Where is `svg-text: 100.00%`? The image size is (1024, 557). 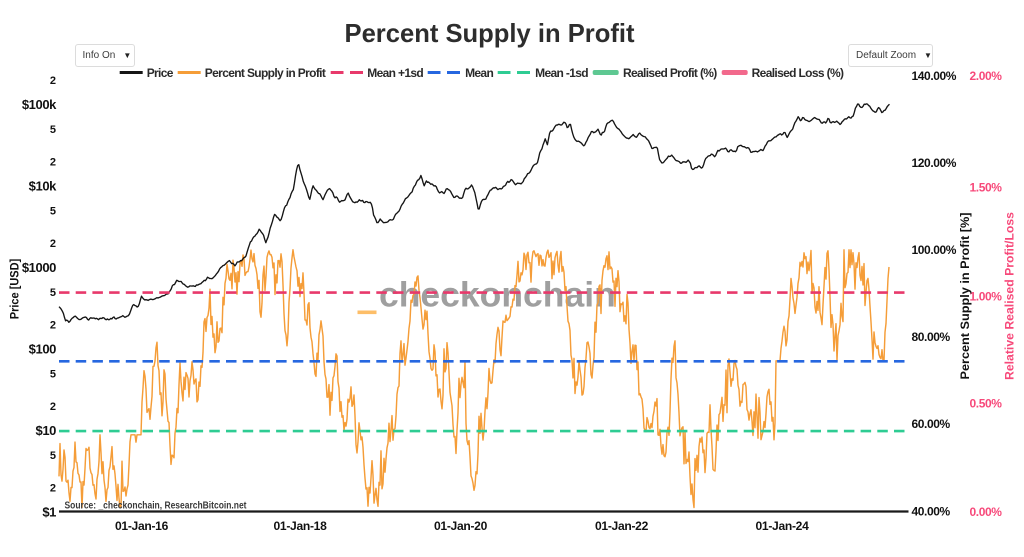 svg-text: 100.00% is located at coordinates (934, 250).